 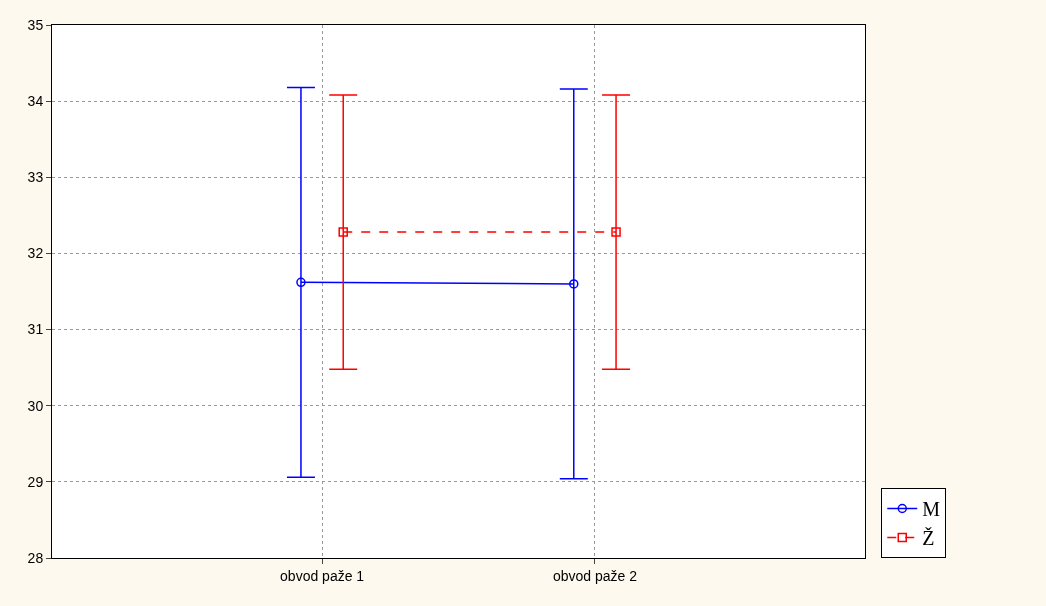 I want to click on legend-label: M, so click(x=931, y=509).